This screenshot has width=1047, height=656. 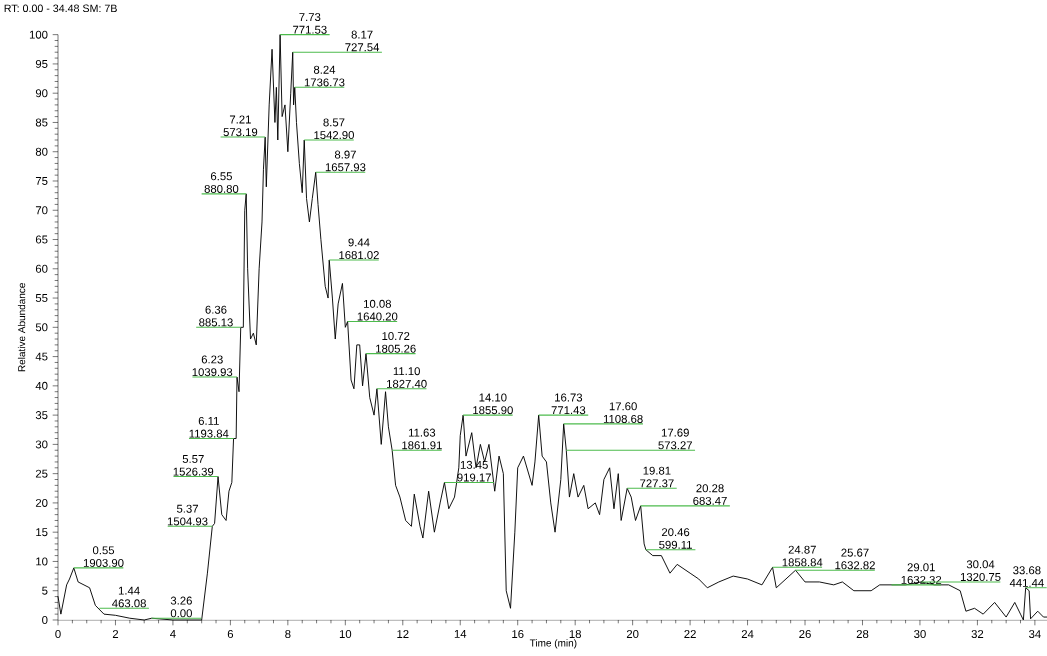 I want to click on x-tick-label: 34, so click(x=1035, y=634).